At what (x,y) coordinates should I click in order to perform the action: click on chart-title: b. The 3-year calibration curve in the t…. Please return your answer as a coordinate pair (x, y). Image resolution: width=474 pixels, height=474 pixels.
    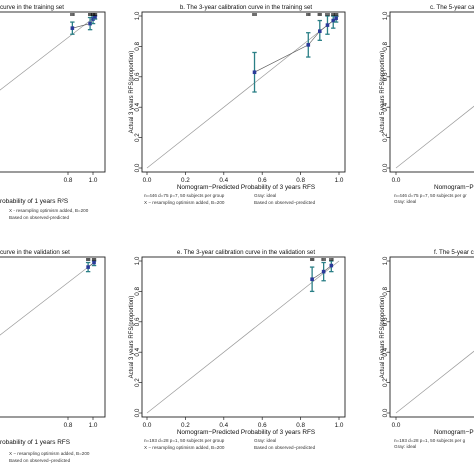
    Looking at the image, I should click on (246, 7).